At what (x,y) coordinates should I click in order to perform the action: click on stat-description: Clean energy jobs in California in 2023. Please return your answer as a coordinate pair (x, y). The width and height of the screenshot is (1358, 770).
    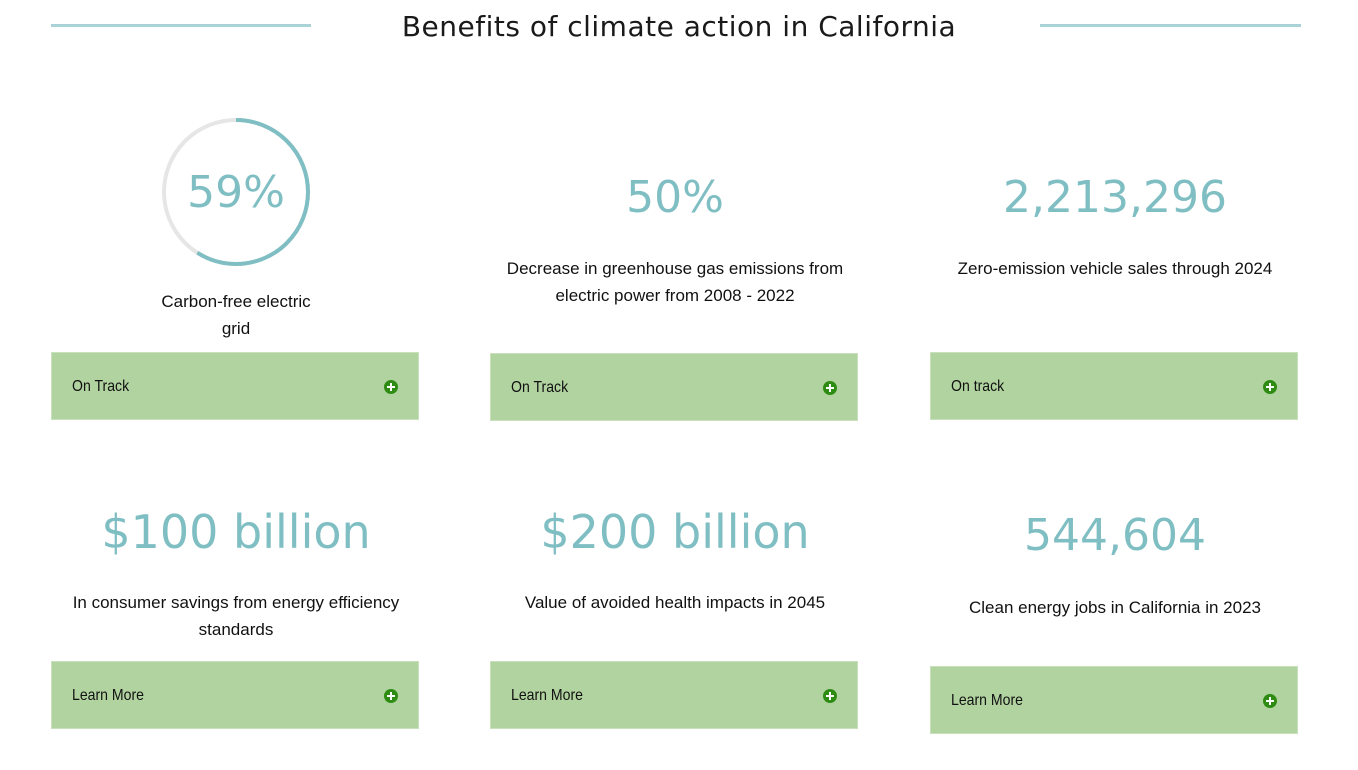
    Looking at the image, I should click on (1114, 607).